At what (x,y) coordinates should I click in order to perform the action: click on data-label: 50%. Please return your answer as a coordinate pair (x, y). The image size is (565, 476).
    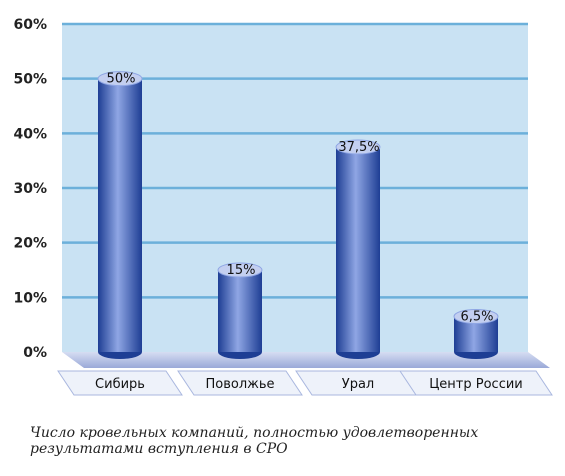
    Looking at the image, I should click on (121, 79).